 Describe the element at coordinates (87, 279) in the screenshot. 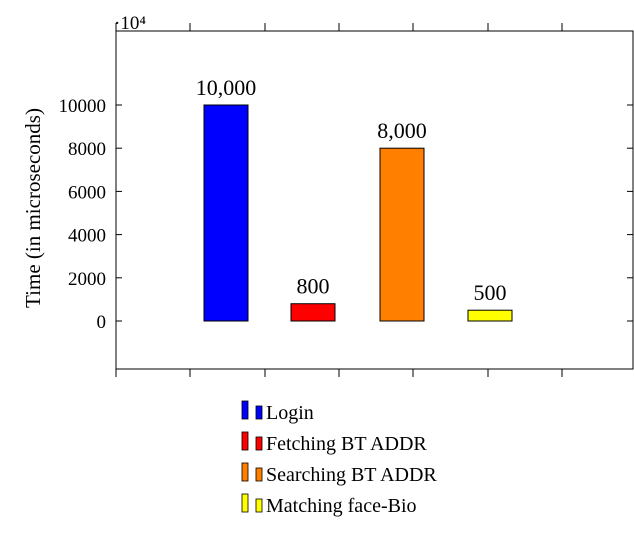

I see `y-tick-label-2000: 2000` at that location.